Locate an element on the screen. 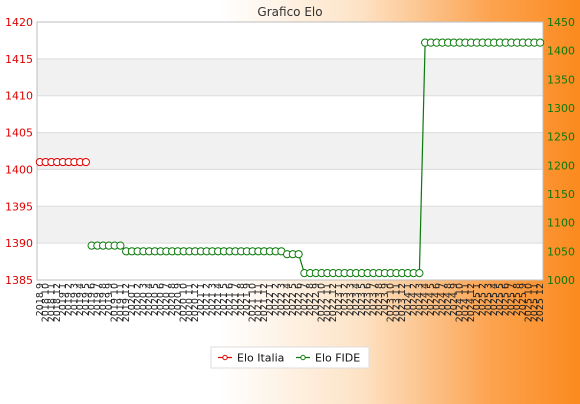 This screenshot has height=404, width=580. x-tick-label: 2024 12 is located at coordinates (471, 302).